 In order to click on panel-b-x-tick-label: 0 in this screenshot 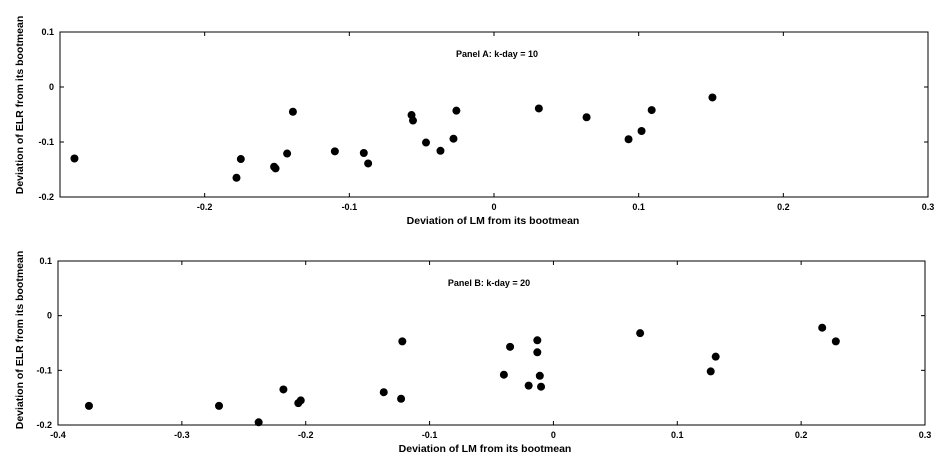, I will do `click(553, 435)`.